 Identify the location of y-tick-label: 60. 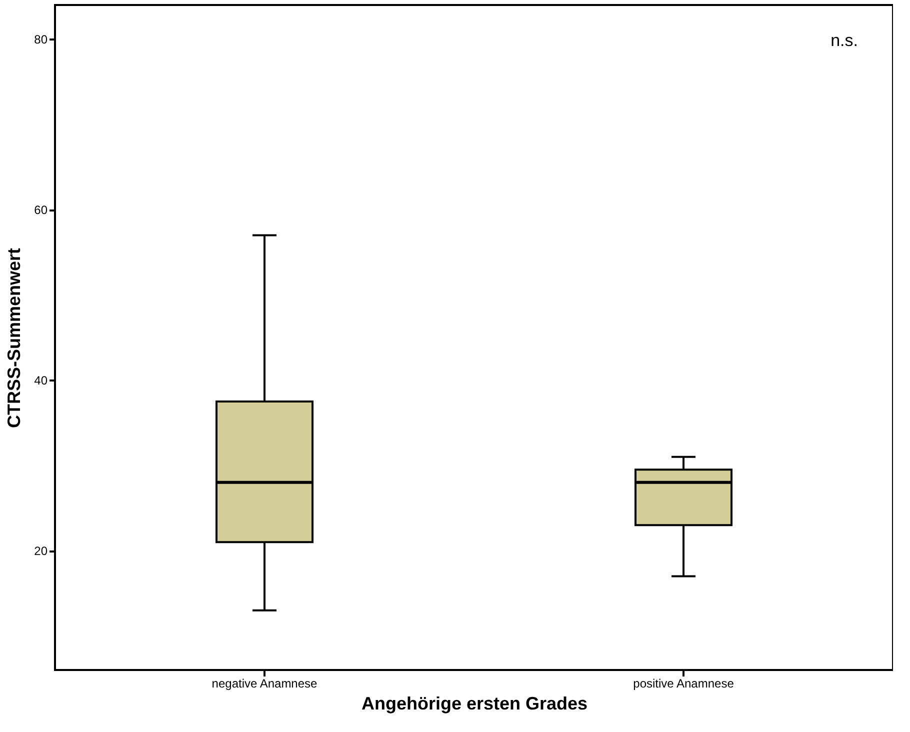
(41, 210).